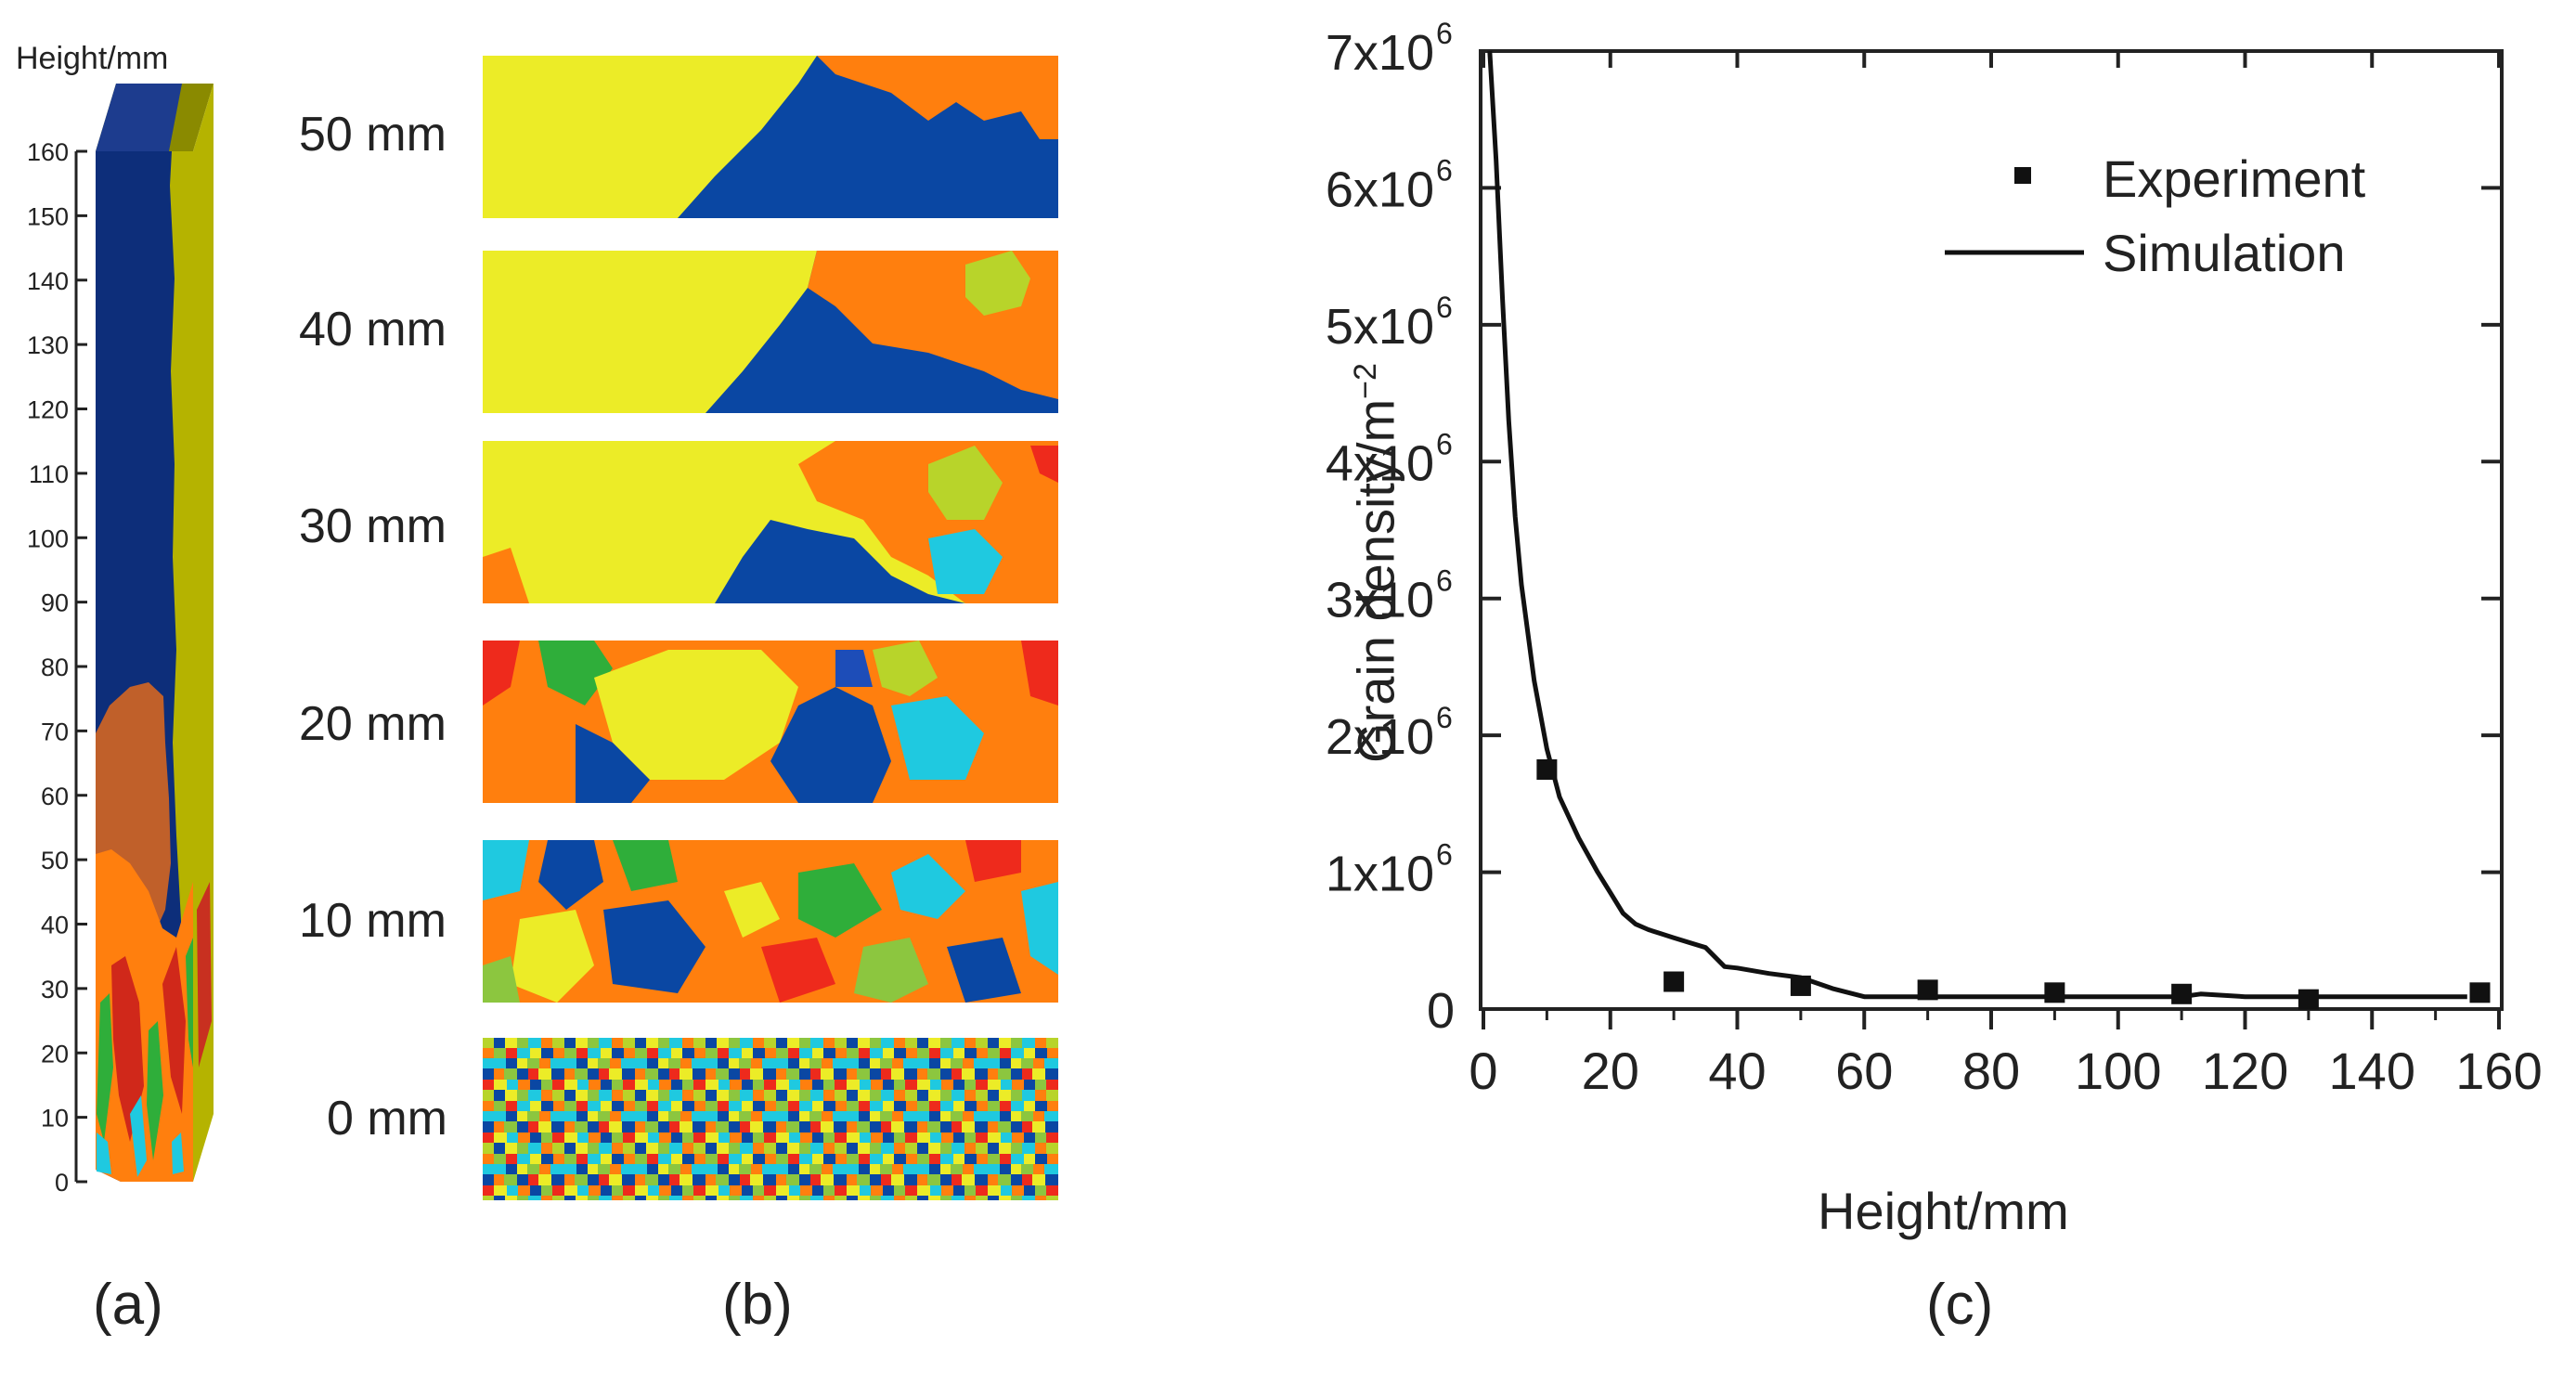 The height and width of the screenshot is (1385, 2576). Describe the element at coordinates (139, 117) in the screenshot. I see `column-top-face-blue` at that location.